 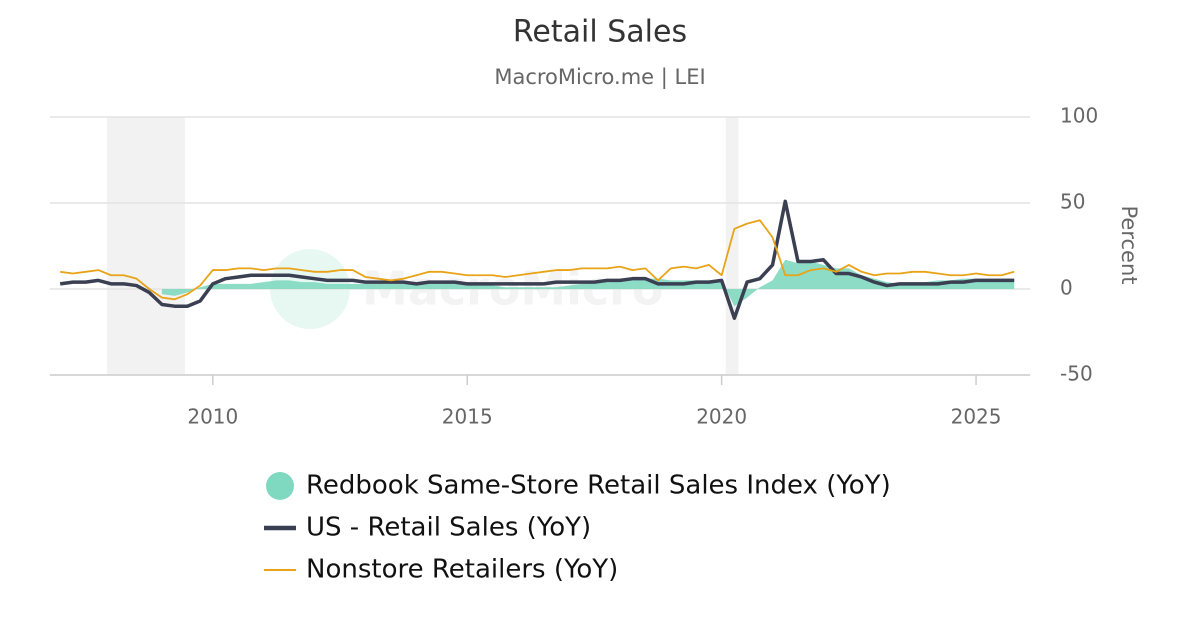 What do you see at coordinates (1079, 116) in the screenshot?
I see `y-tick-label: 100` at bounding box center [1079, 116].